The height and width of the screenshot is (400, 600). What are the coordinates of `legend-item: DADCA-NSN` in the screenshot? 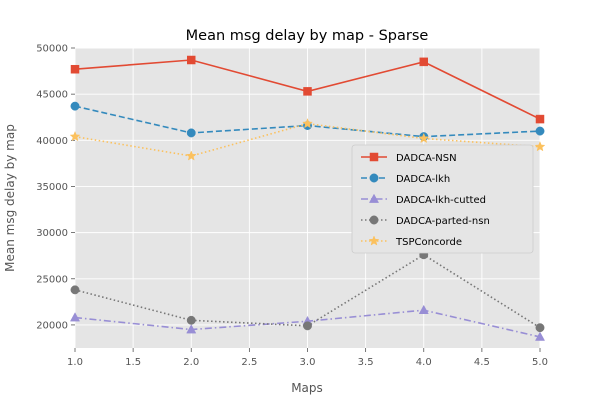 It's located at (409, 158).